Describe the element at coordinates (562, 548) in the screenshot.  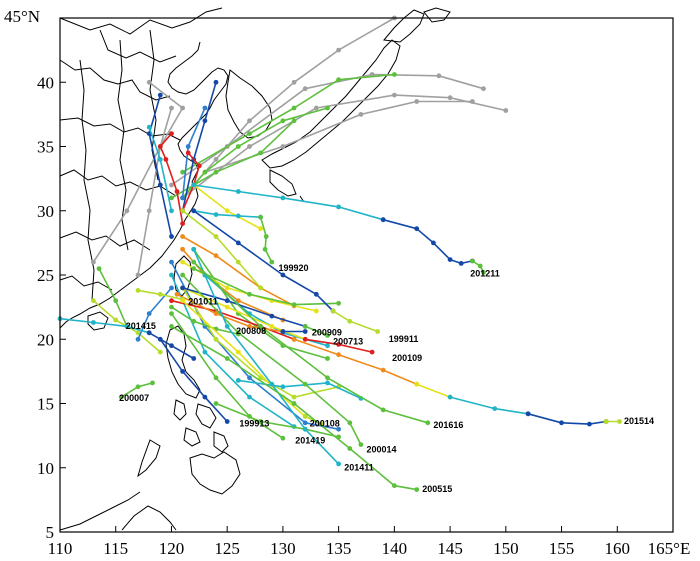
I see `x-tick-label: 155` at that location.